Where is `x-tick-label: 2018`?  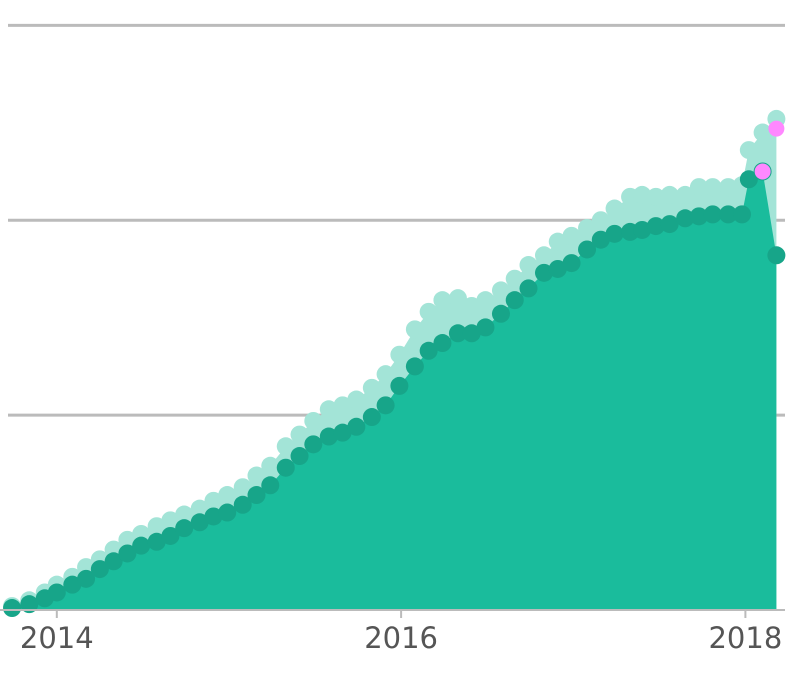 x-tick-label: 2018 is located at coordinates (745, 638).